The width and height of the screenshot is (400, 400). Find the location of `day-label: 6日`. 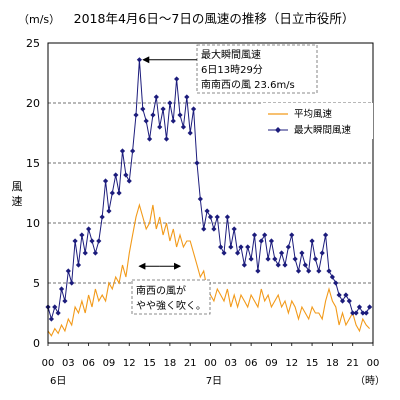

day-label: 6日 is located at coordinates (58, 381).